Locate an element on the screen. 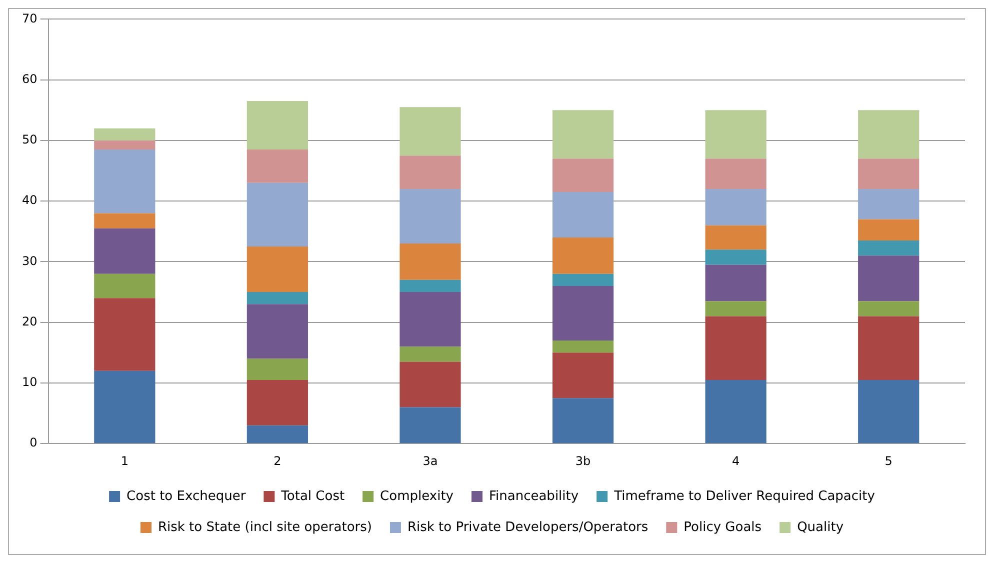 This screenshot has height=563, width=996. x-tick-label: 1 is located at coordinates (124, 461).